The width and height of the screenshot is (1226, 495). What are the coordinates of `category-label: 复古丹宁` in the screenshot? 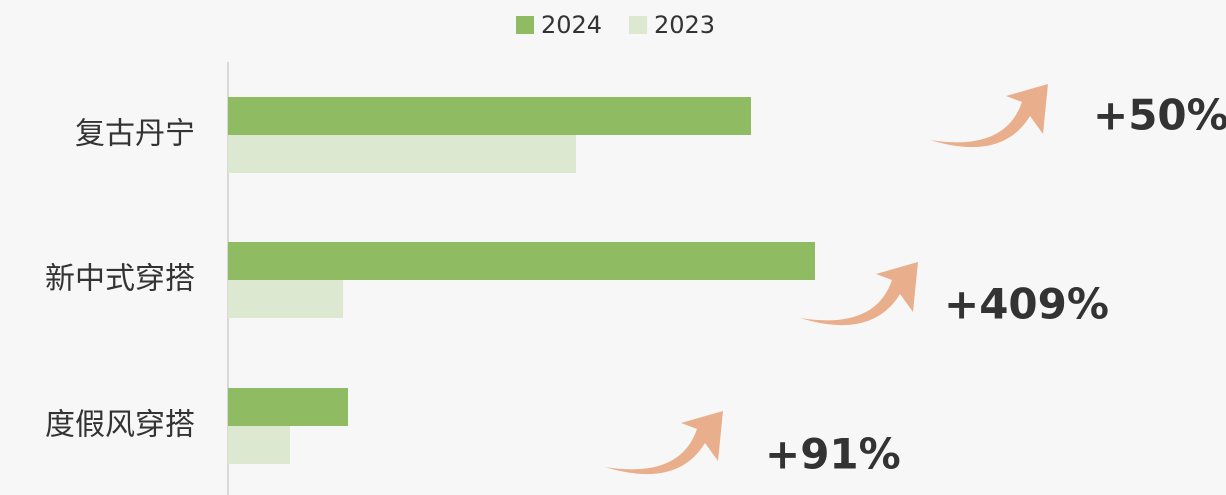 It's located at (135, 134).